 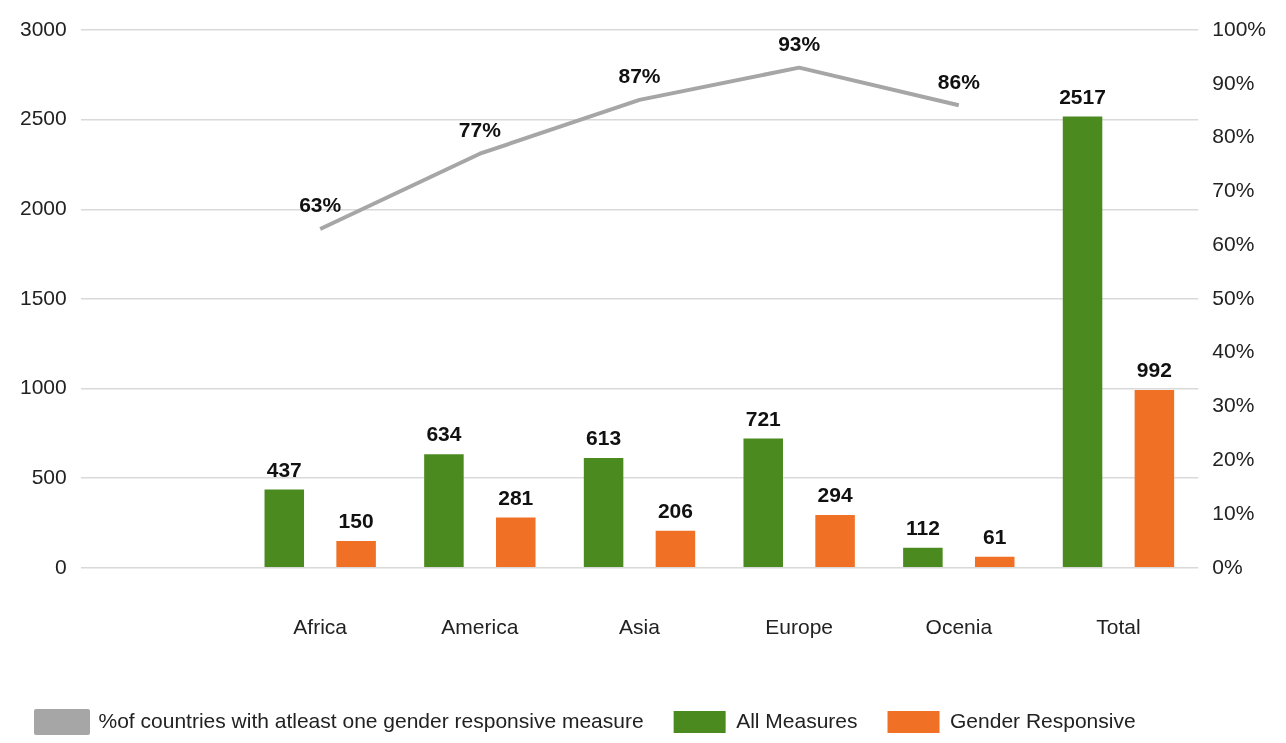 What do you see at coordinates (639, 76) in the screenshot?
I see `data-label: 87%` at bounding box center [639, 76].